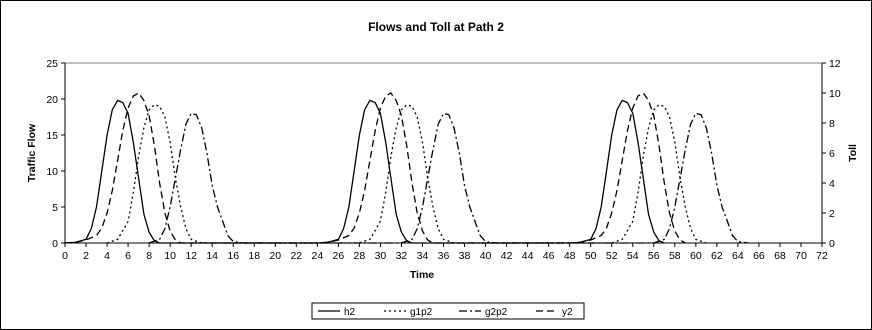  What do you see at coordinates (591, 256) in the screenshot?
I see `x-tick-label: 50` at bounding box center [591, 256].